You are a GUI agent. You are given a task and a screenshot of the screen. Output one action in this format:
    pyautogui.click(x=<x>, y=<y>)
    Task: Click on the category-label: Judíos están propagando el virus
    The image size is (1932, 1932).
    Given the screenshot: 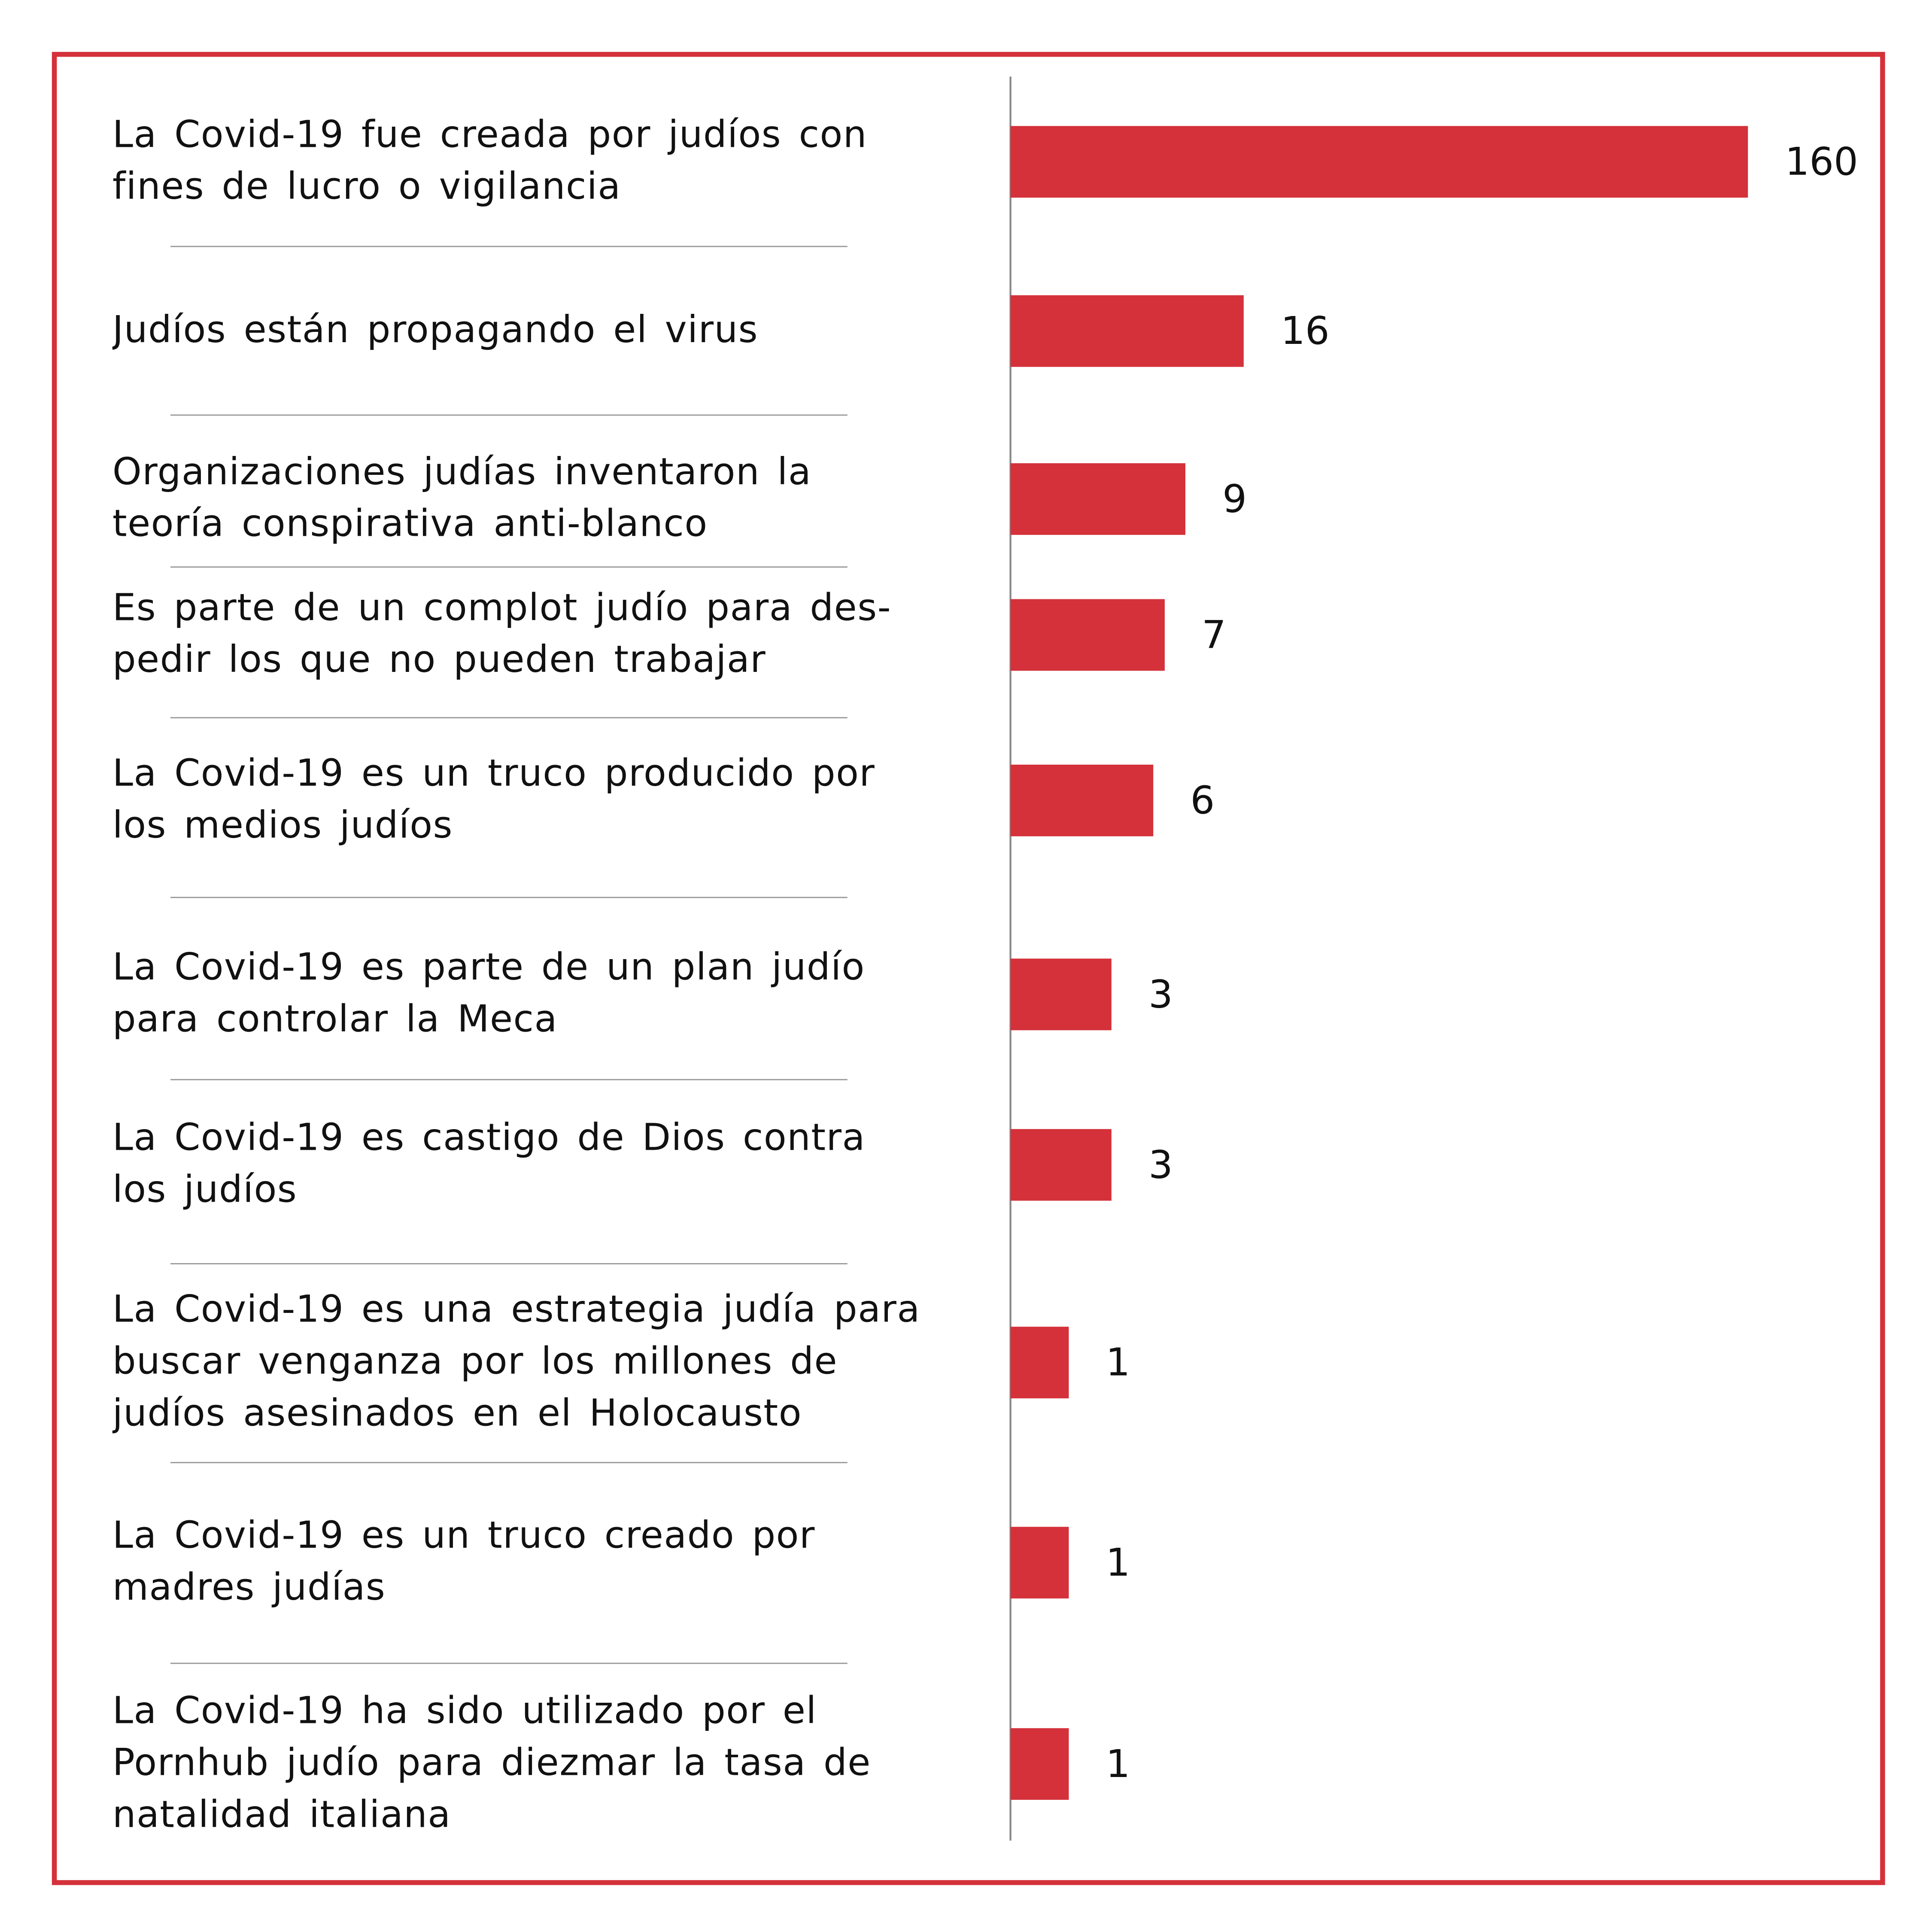 What is the action you would take?
    pyautogui.click(x=435, y=330)
    